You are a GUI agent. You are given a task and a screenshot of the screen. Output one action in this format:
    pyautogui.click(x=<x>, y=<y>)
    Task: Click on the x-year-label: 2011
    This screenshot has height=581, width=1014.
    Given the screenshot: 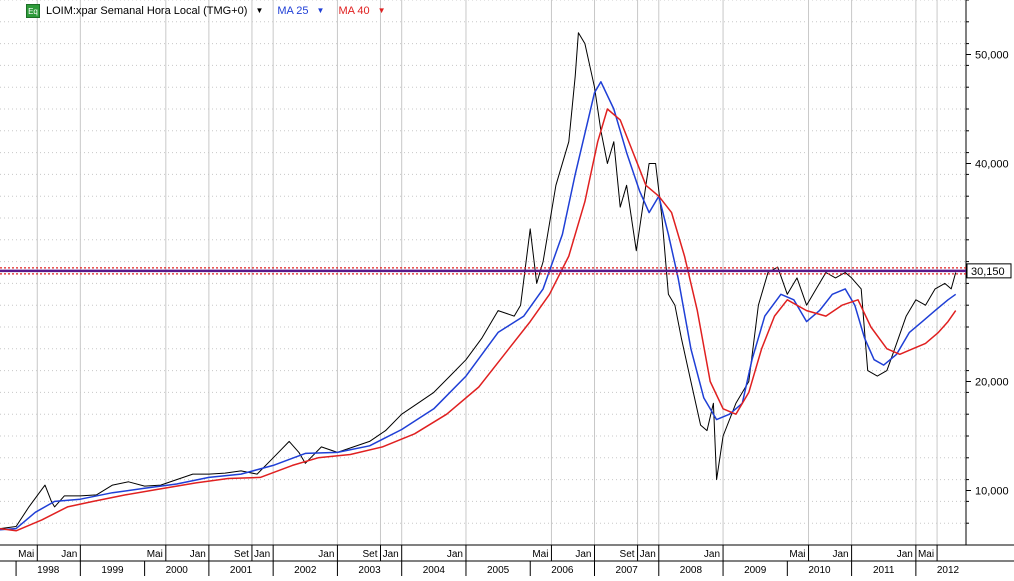 What is the action you would take?
    pyautogui.click(x=884, y=570)
    